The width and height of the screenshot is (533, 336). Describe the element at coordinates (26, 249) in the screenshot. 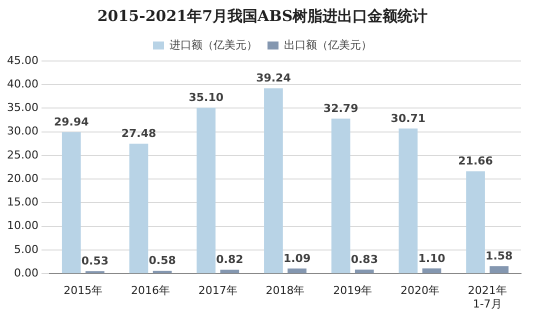

I see `y-tick-label: 5.00` at that location.